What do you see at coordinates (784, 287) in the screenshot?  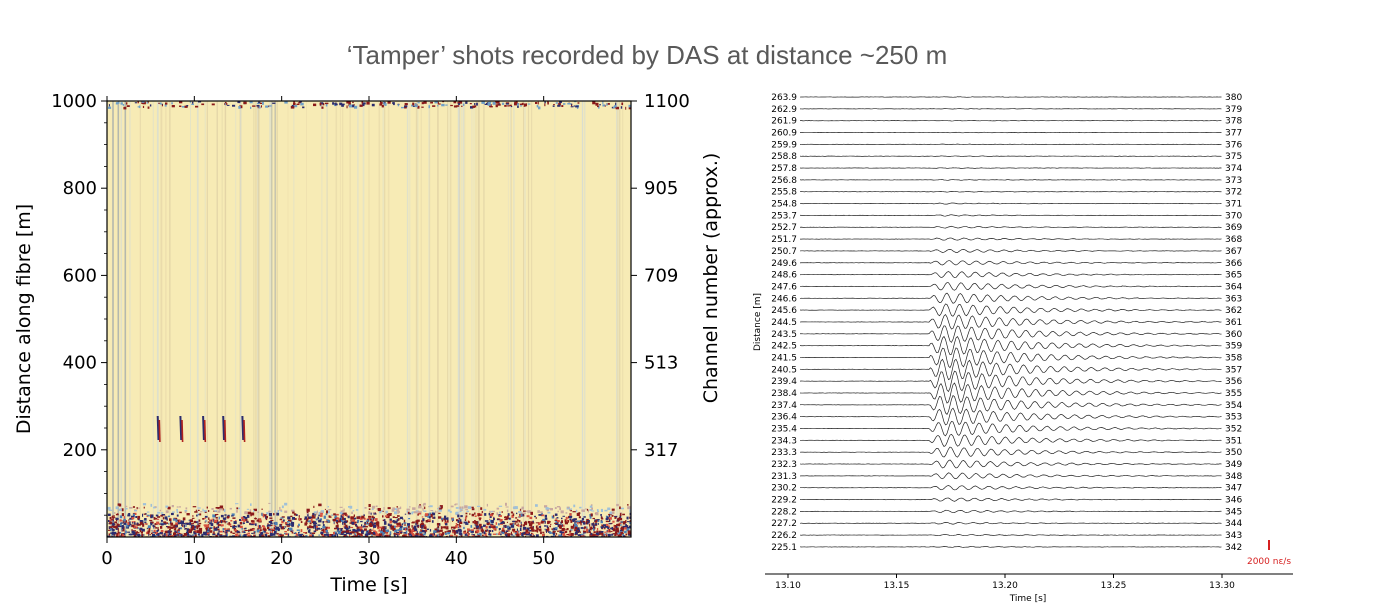 I see `trace-left-label: 247.6` at bounding box center [784, 287].